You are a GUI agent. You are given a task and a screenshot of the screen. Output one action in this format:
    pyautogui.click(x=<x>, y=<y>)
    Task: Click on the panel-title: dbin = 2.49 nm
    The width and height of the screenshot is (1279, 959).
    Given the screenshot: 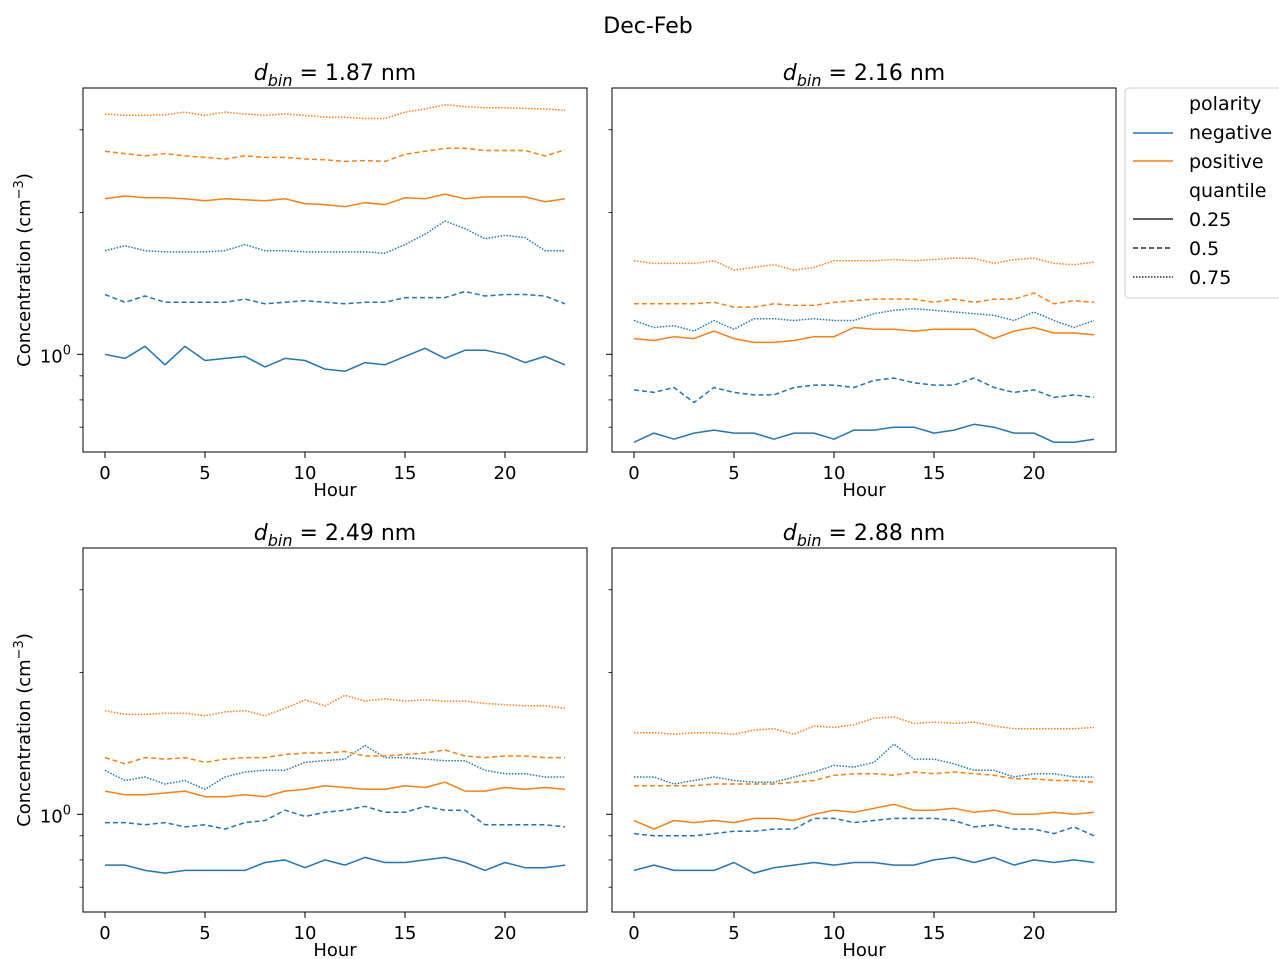 What is the action you would take?
    pyautogui.click(x=335, y=535)
    